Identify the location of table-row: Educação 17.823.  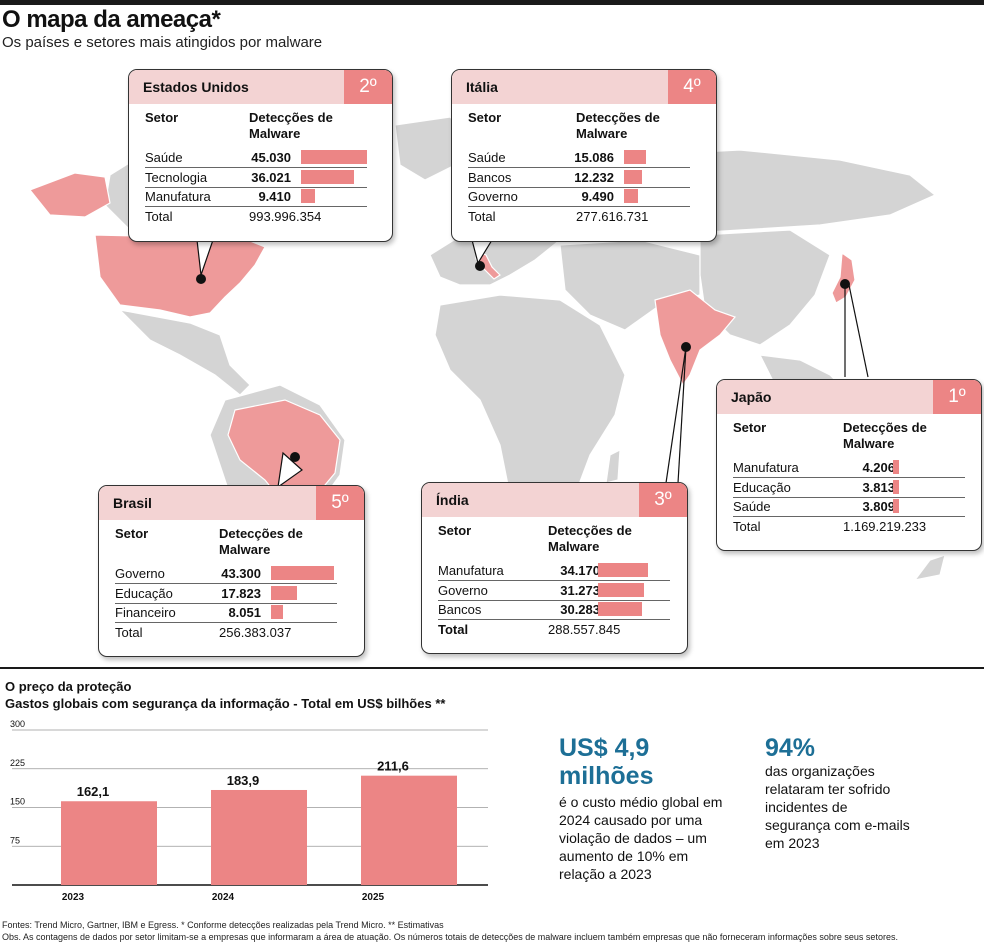
(226, 594).